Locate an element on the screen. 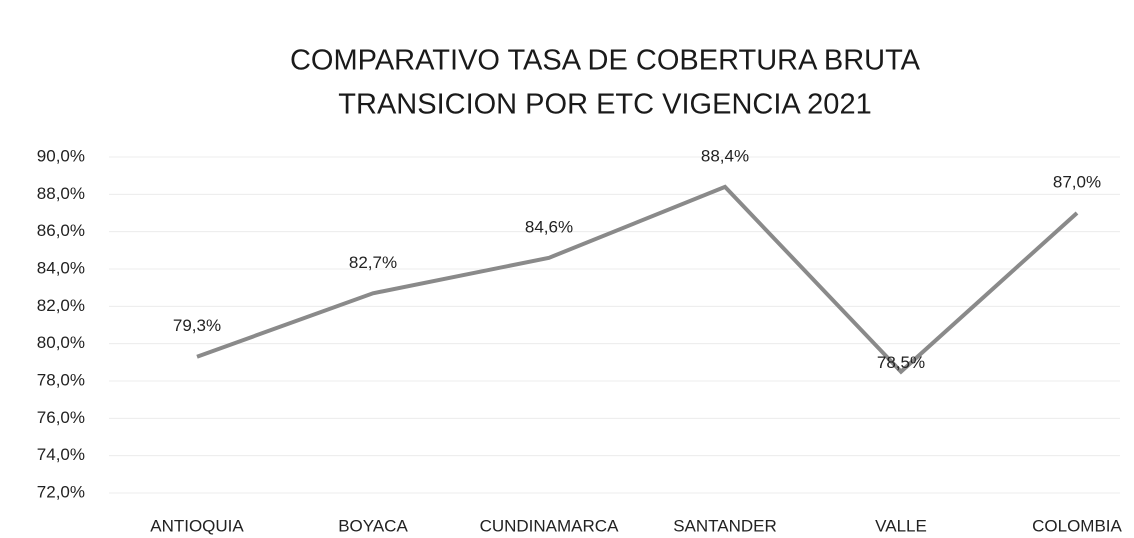  y-tick-label: 74,0% is located at coordinates (61, 454).